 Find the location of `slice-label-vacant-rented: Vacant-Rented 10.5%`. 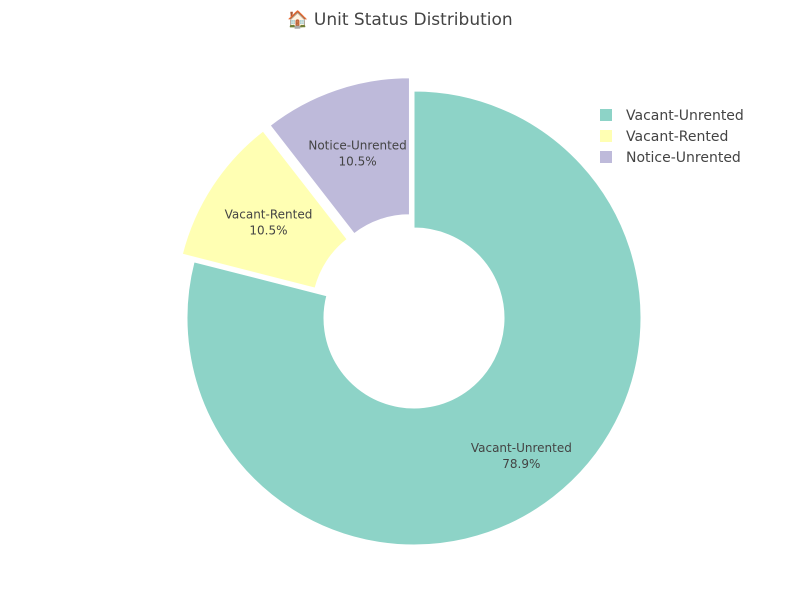

slice-label-vacant-rented: Vacant-Rented 10.5% is located at coordinates (269, 223).